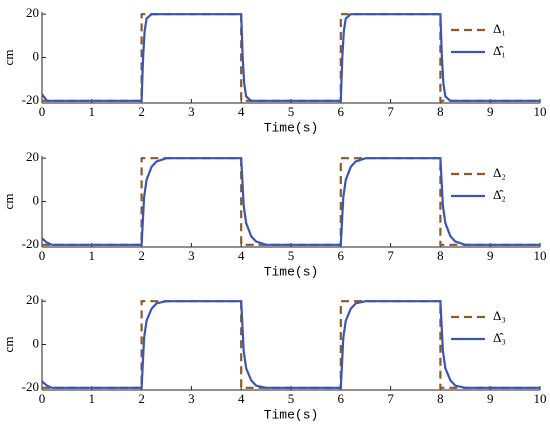  What do you see at coordinates (499, 28) in the screenshot?
I see `legend-label: Δ₁` at bounding box center [499, 28].